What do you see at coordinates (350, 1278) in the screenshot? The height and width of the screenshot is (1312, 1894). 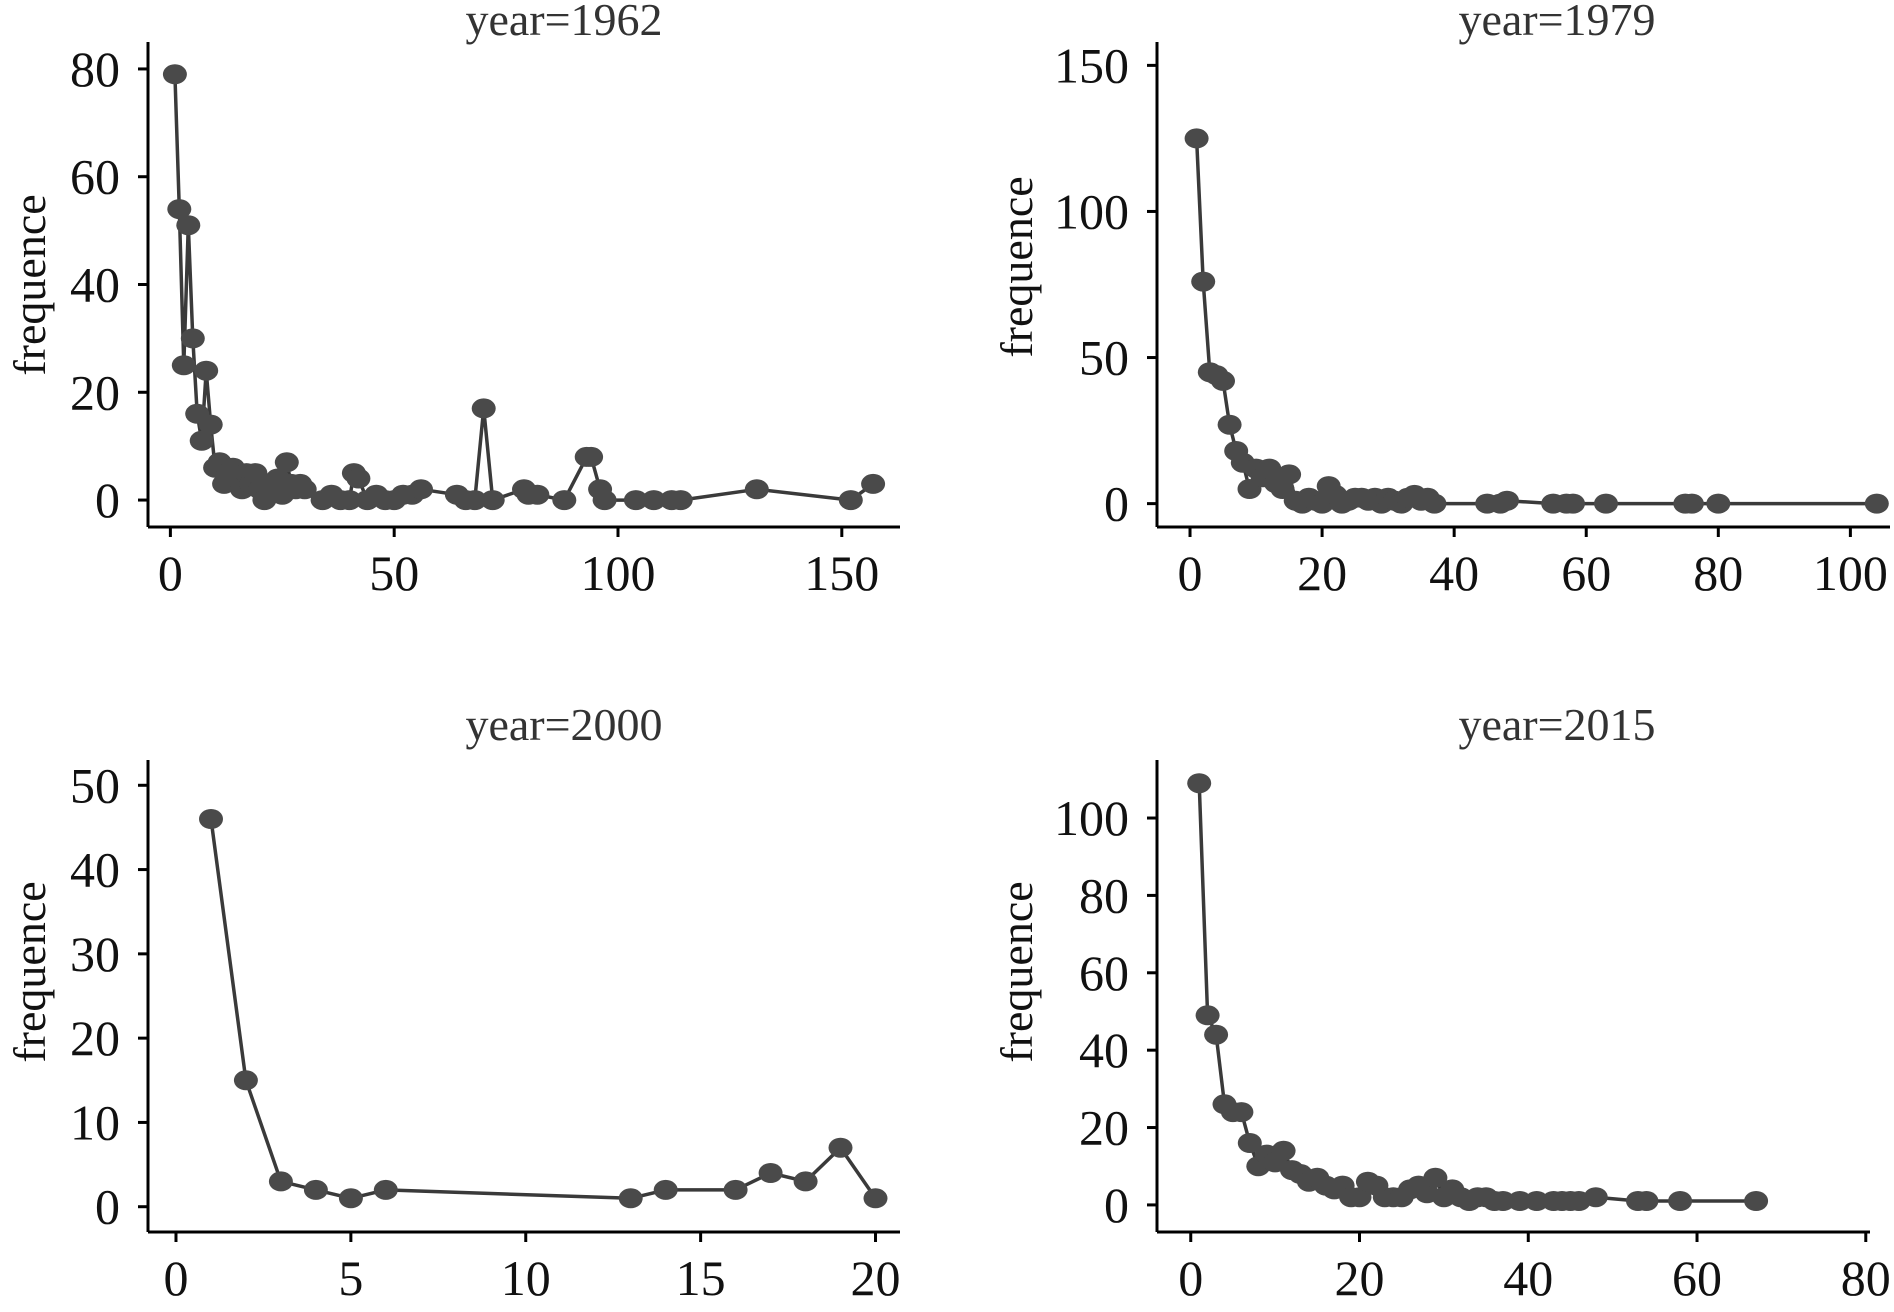 I see `x-tick-label: 5` at bounding box center [350, 1278].